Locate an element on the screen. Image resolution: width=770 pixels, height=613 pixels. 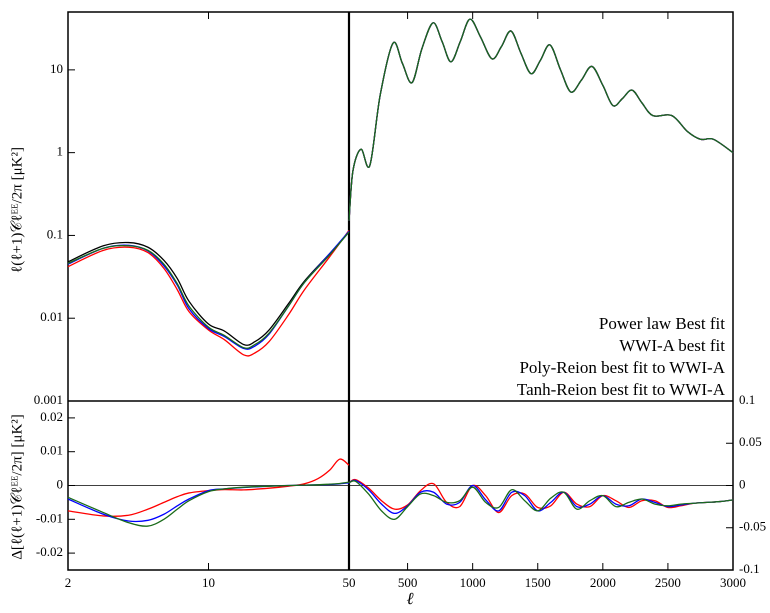
y2-tick-label: -0.1 is located at coordinates (749, 568).